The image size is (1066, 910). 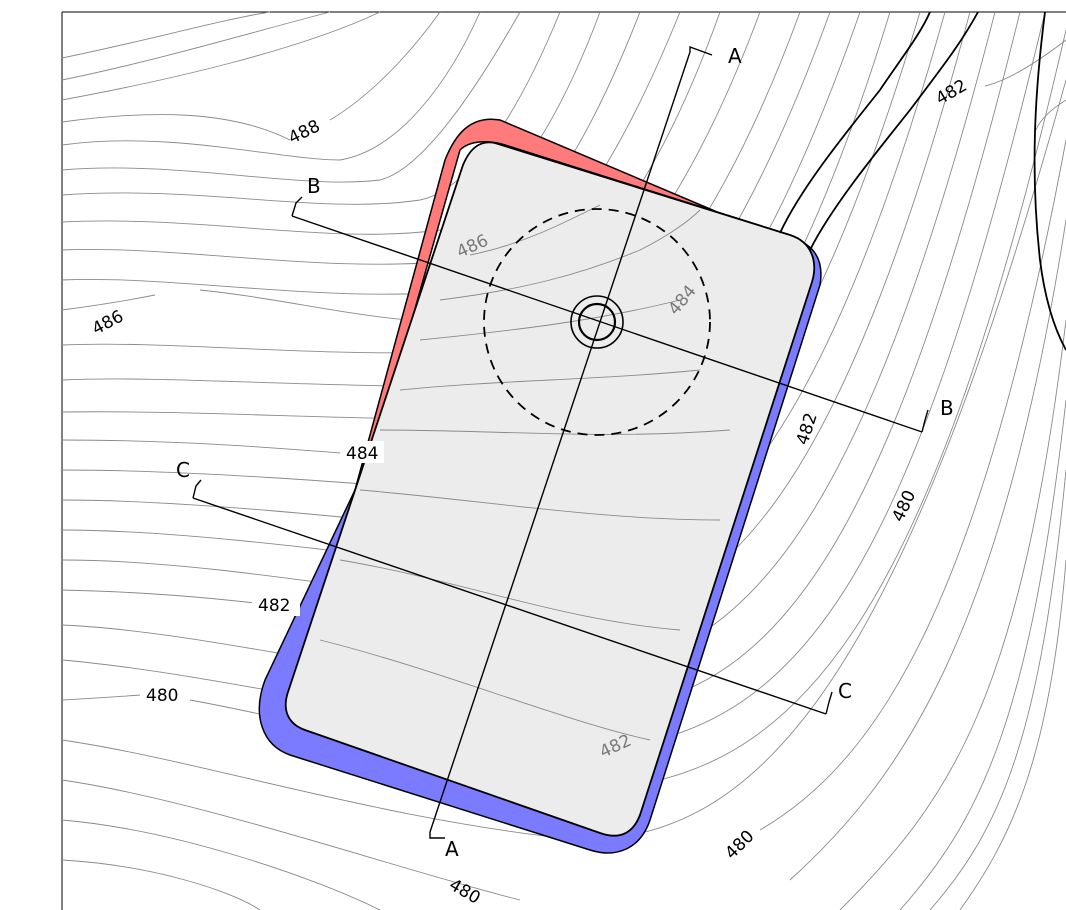 I want to click on well-inner-ring, so click(x=597, y=322).